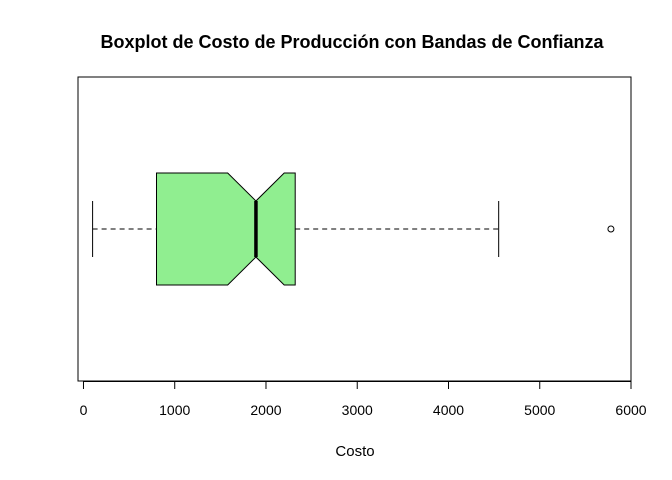  I want to click on x-tick-label: 3000, so click(357, 410).